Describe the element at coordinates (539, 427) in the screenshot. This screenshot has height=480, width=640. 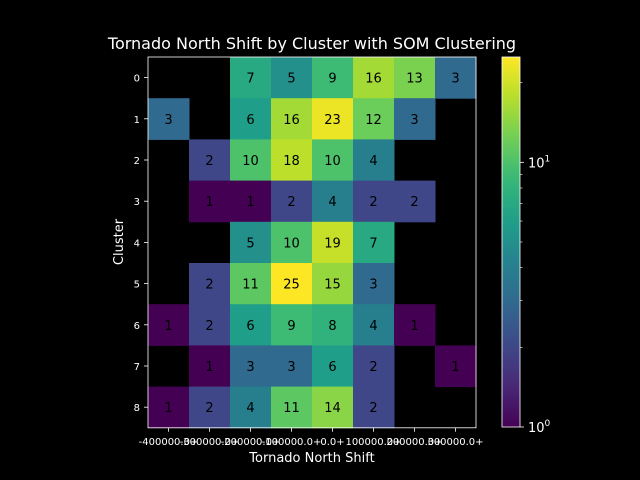
I see `colorbar-tick-label: 100` at that location.